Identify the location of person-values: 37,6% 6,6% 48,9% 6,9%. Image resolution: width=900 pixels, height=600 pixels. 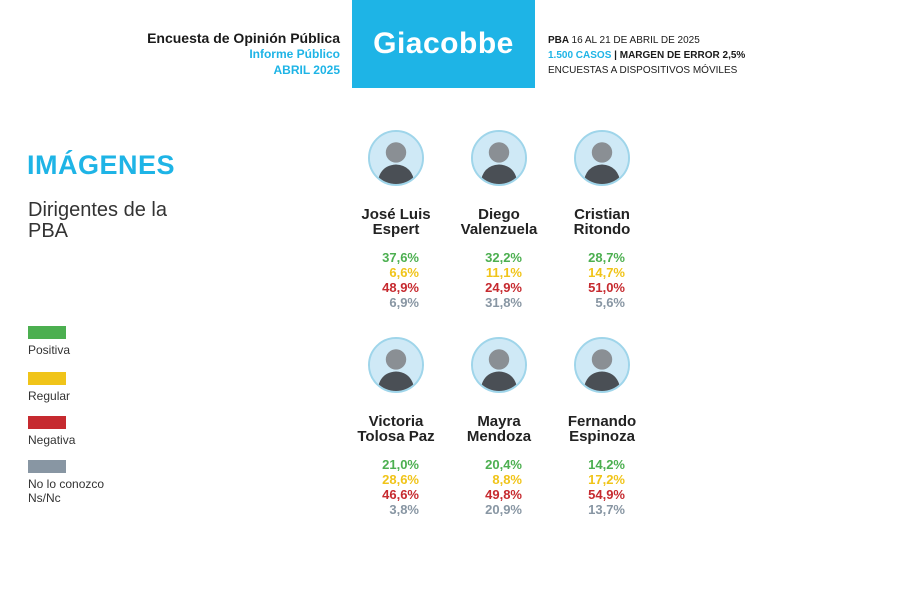
(396, 280).